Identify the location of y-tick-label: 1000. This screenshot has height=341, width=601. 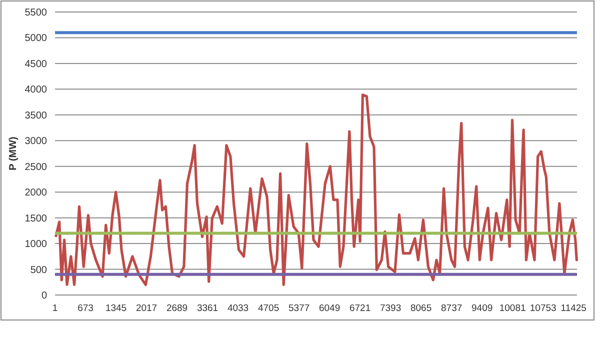
(36, 244).